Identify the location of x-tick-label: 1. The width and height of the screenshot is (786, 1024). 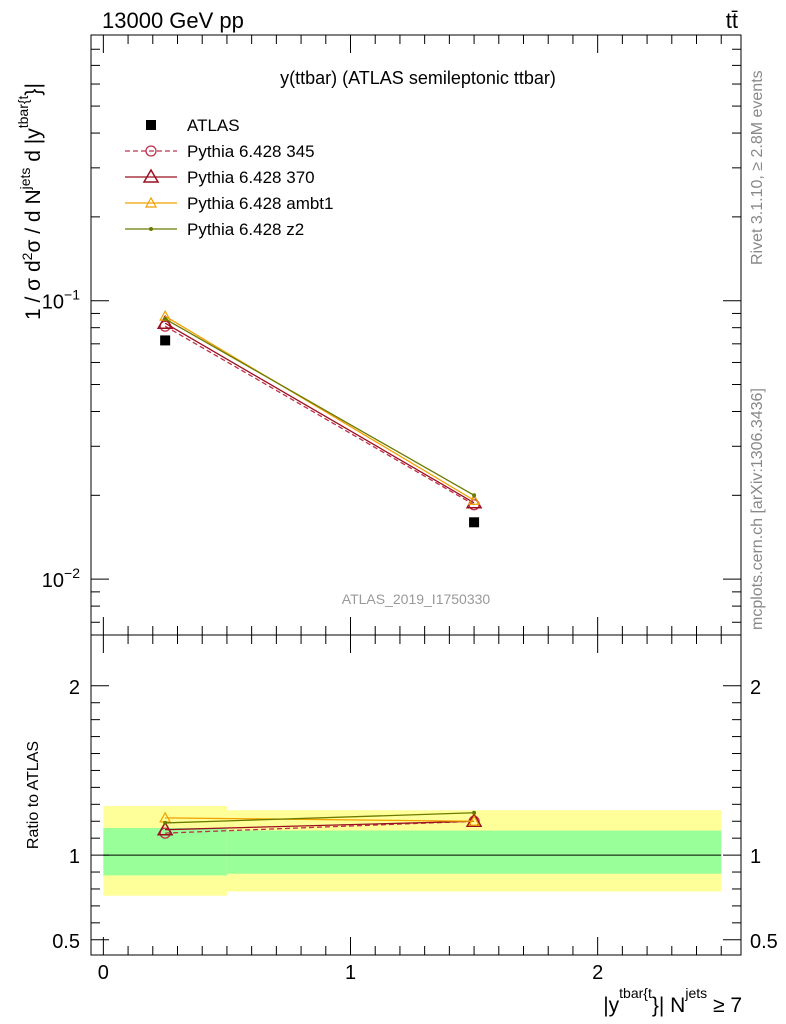
(350, 973).